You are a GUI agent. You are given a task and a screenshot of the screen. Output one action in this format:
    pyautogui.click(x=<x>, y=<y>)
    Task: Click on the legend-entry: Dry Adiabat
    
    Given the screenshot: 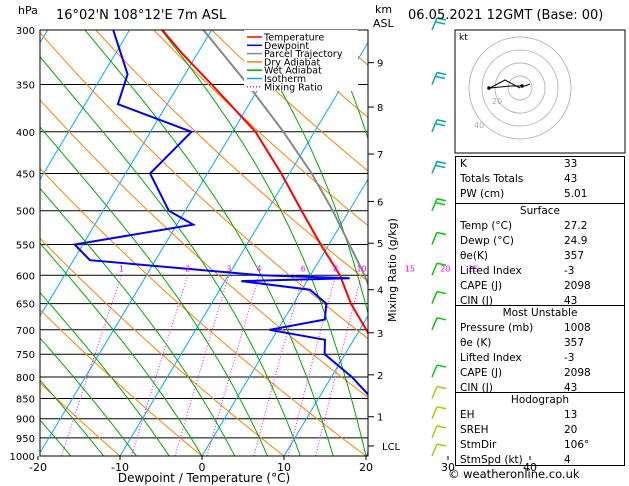 What is the action you would take?
    pyautogui.click(x=292, y=62)
    